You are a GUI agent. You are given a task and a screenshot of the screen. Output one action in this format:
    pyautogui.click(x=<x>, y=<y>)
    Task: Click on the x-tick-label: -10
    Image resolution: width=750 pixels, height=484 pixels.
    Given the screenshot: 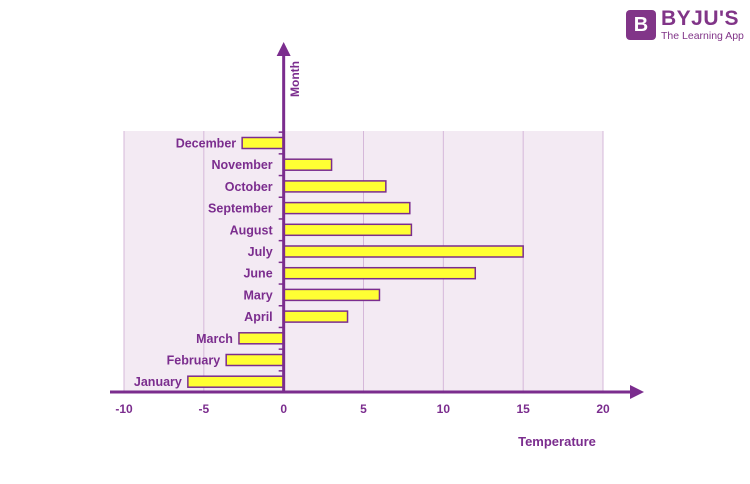 What is the action you would take?
    pyautogui.click(x=124, y=409)
    